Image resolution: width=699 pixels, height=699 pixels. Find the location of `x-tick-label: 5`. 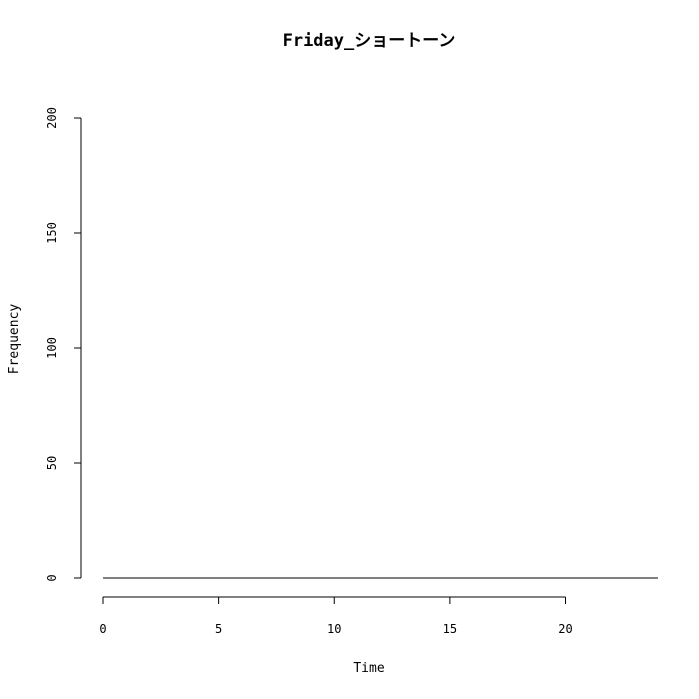

x-tick-label: 5 is located at coordinates (218, 629).